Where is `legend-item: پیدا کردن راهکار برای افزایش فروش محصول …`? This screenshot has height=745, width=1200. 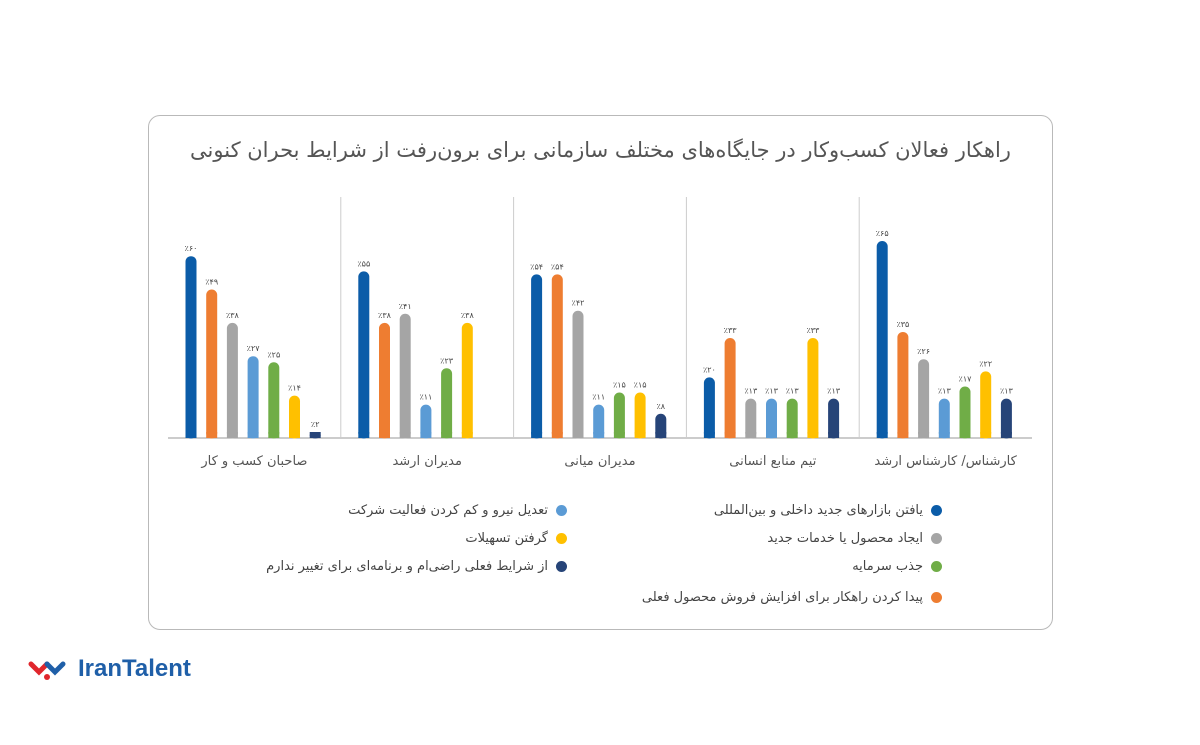 legend-item: پیدا کردن راهکار برای افزایش فروش محصول … is located at coordinates (792, 597).